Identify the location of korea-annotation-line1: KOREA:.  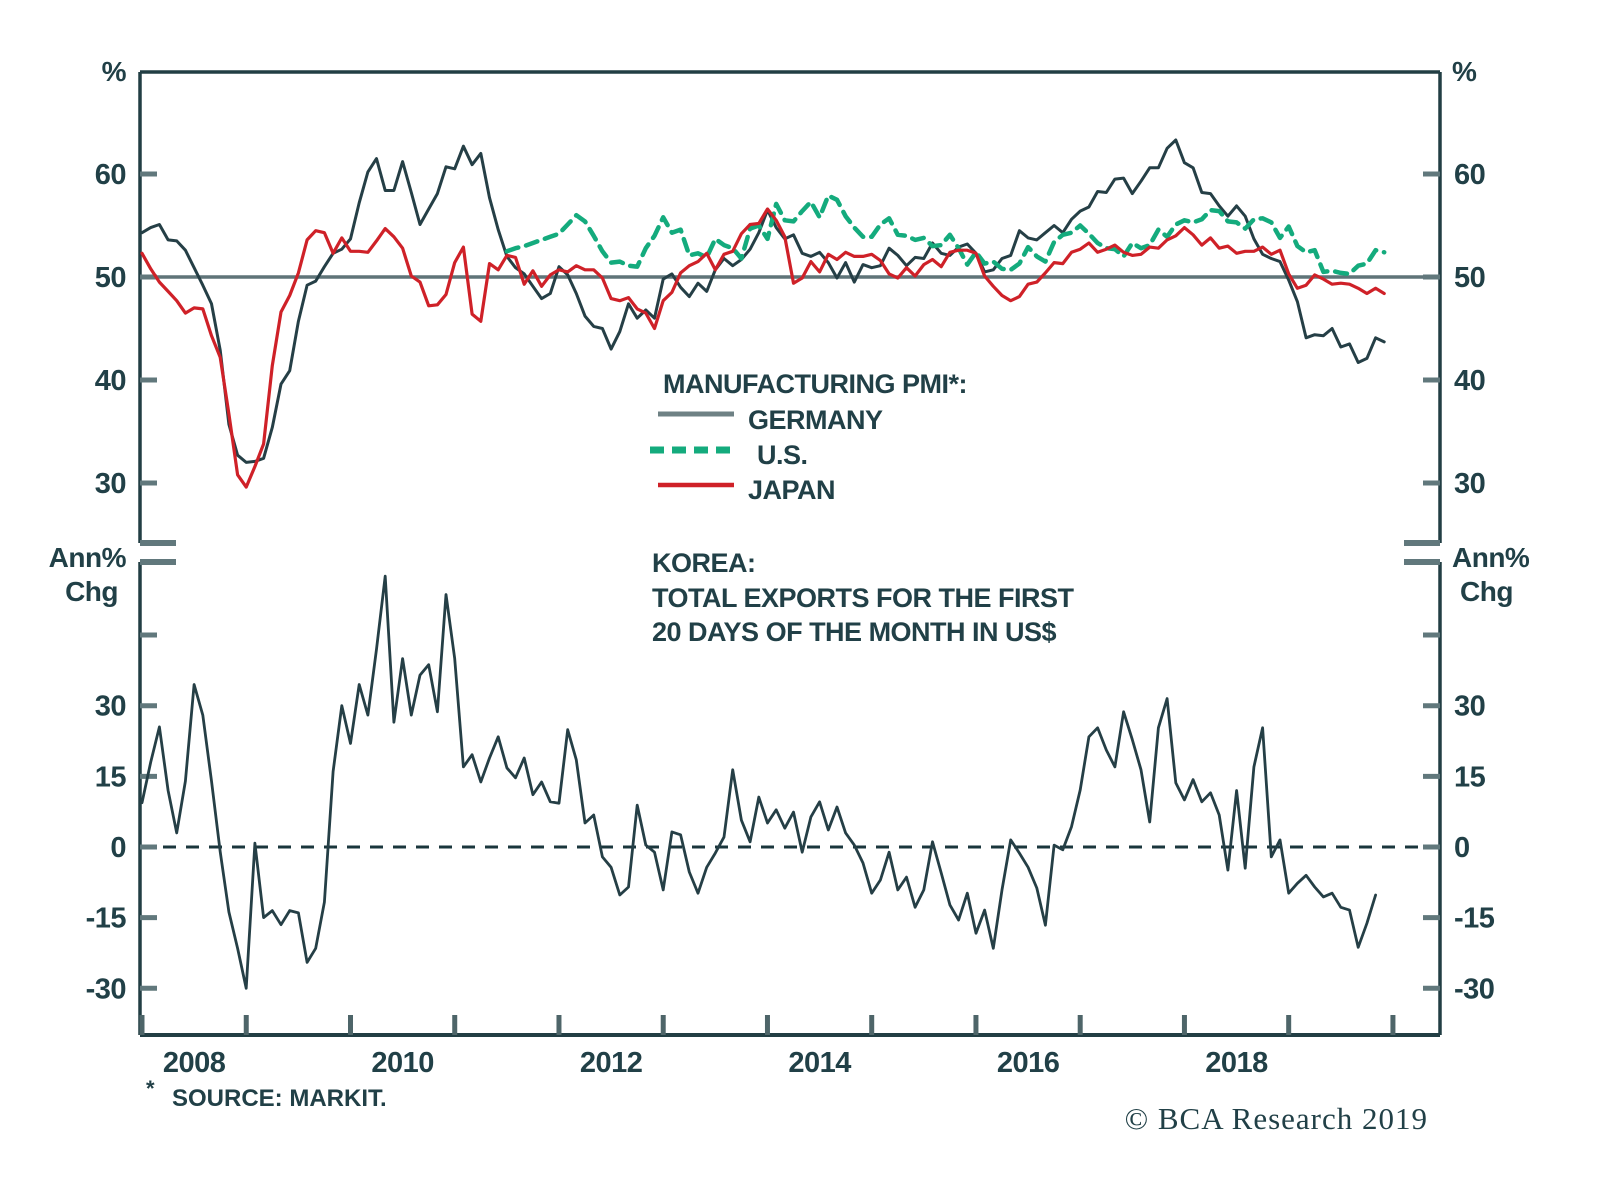
(704, 563).